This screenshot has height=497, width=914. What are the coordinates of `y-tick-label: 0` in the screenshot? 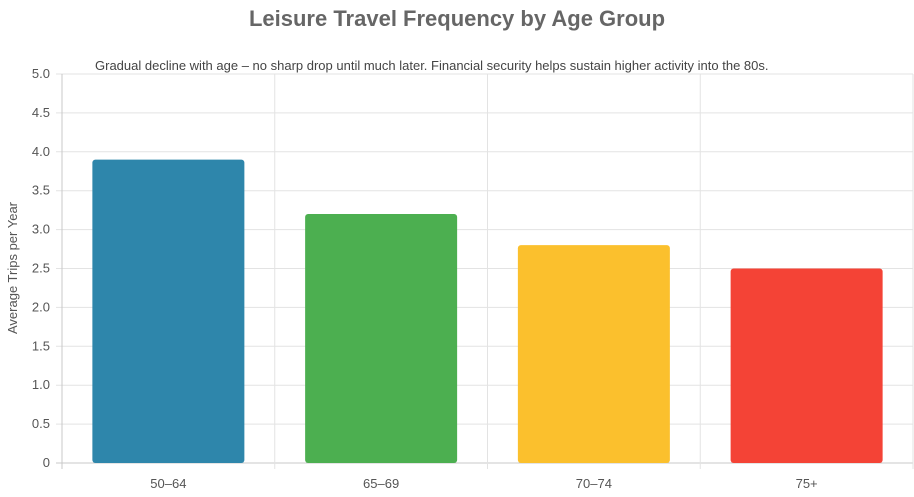 It's located at (46, 462).